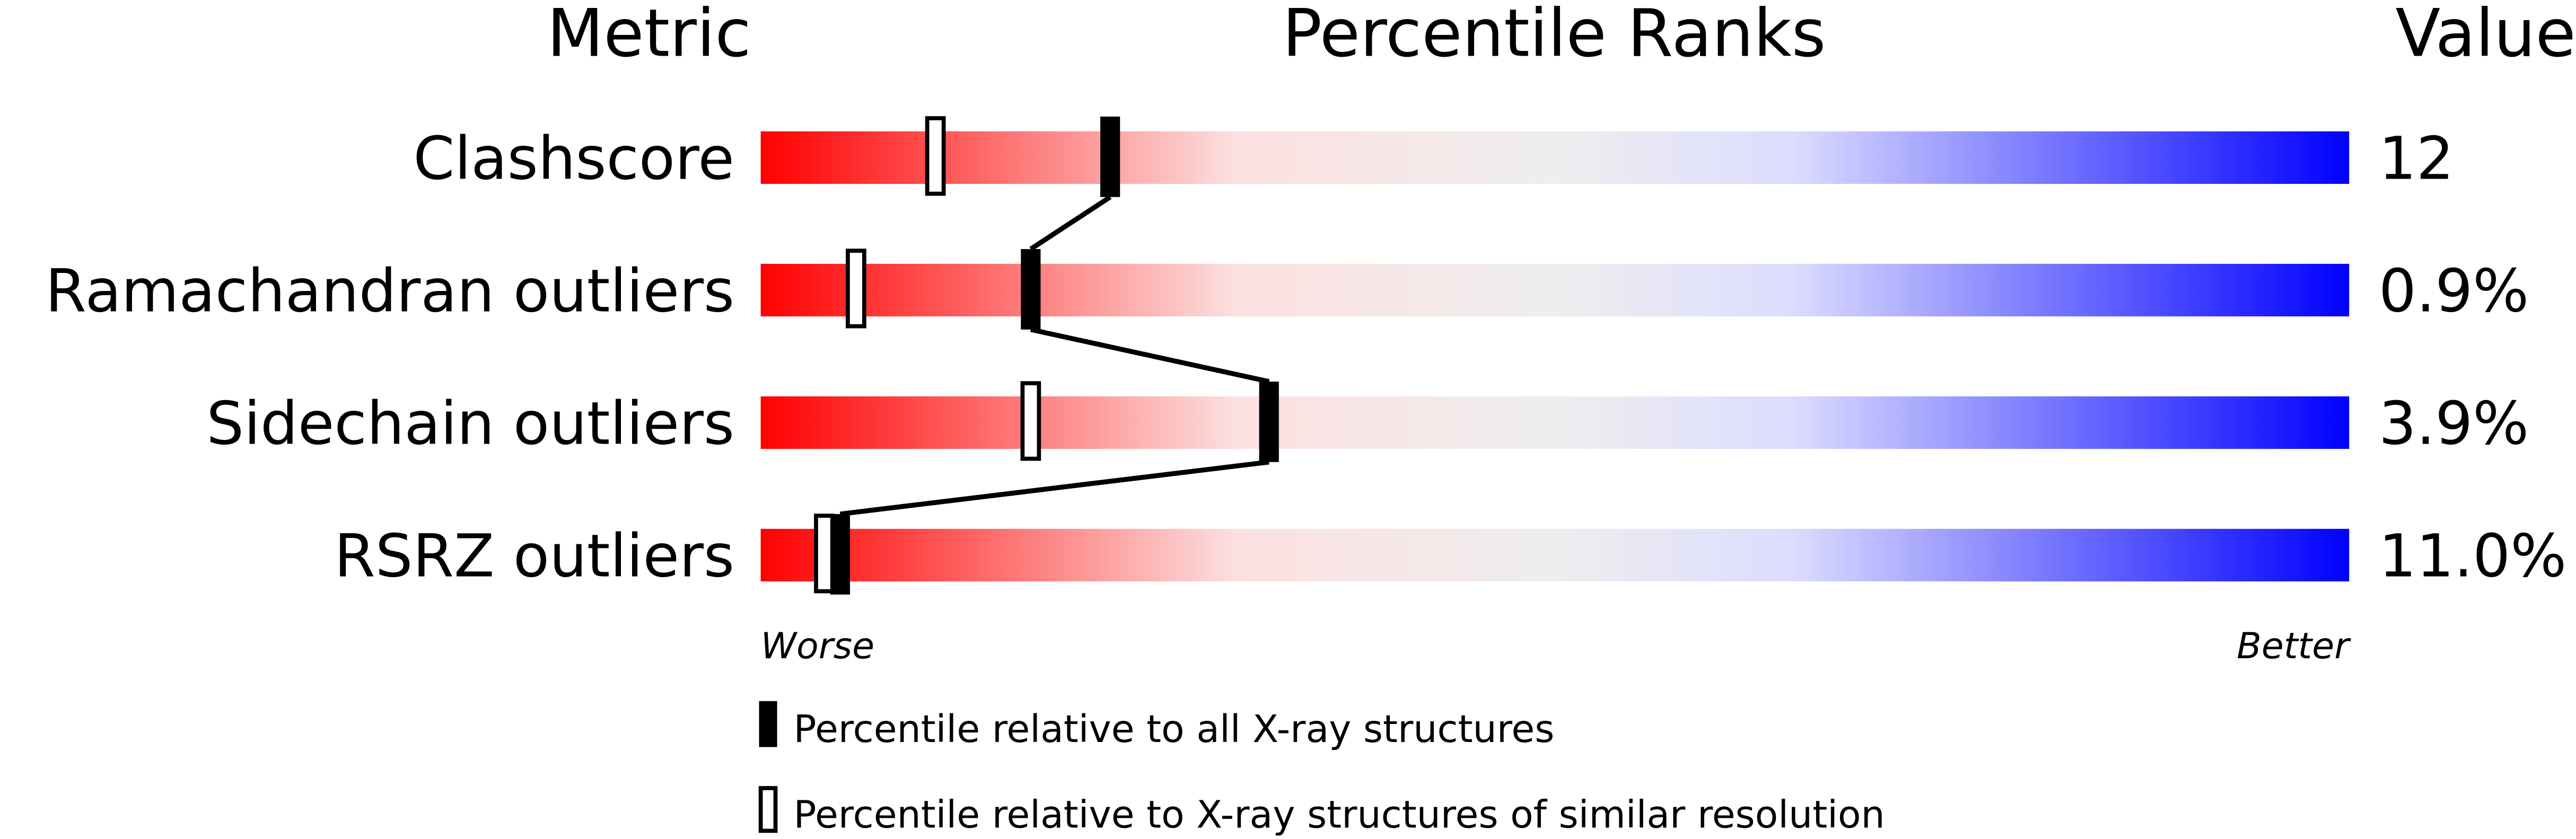 This screenshot has height=839, width=2576. What do you see at coordinates (649, 36) in the screenshot?
I see `header-metric: Metric` at bounding box center [649, 36].